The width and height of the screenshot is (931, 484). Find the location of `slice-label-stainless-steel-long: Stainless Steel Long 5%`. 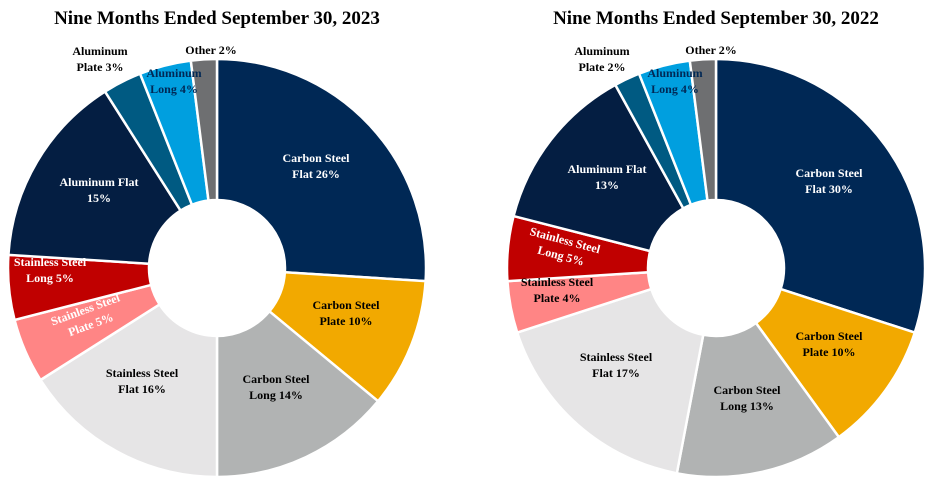

slice-label-stainless-steel-long: Stainless Steel Long 5% is located at coordinates (50, 270).